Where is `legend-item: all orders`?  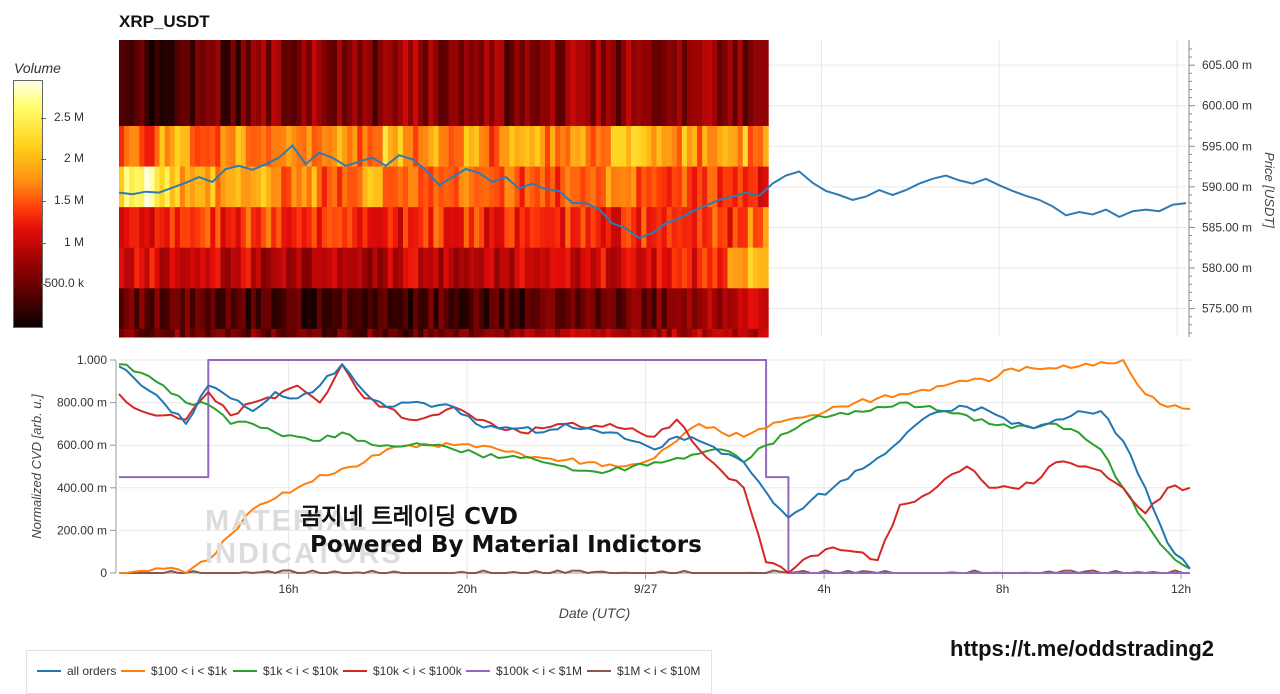
legend-item: all orders is located at coordinates (76, 671).